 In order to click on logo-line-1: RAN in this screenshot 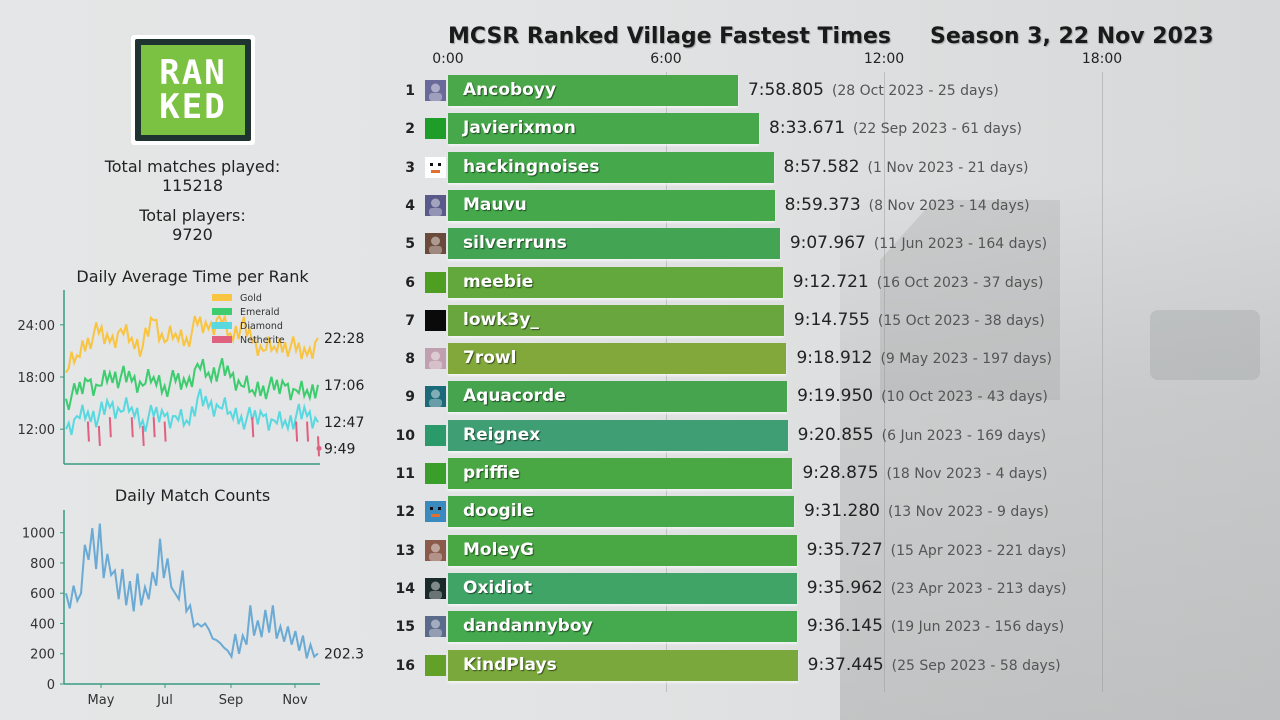, I will do `click(193, 73)`.